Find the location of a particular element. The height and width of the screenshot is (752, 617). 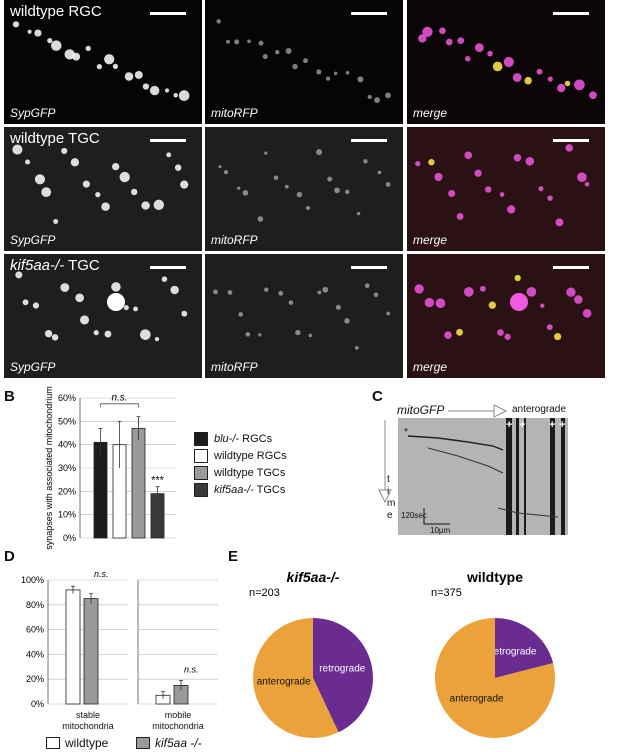

moving-track is located at coordinates (455, 443).